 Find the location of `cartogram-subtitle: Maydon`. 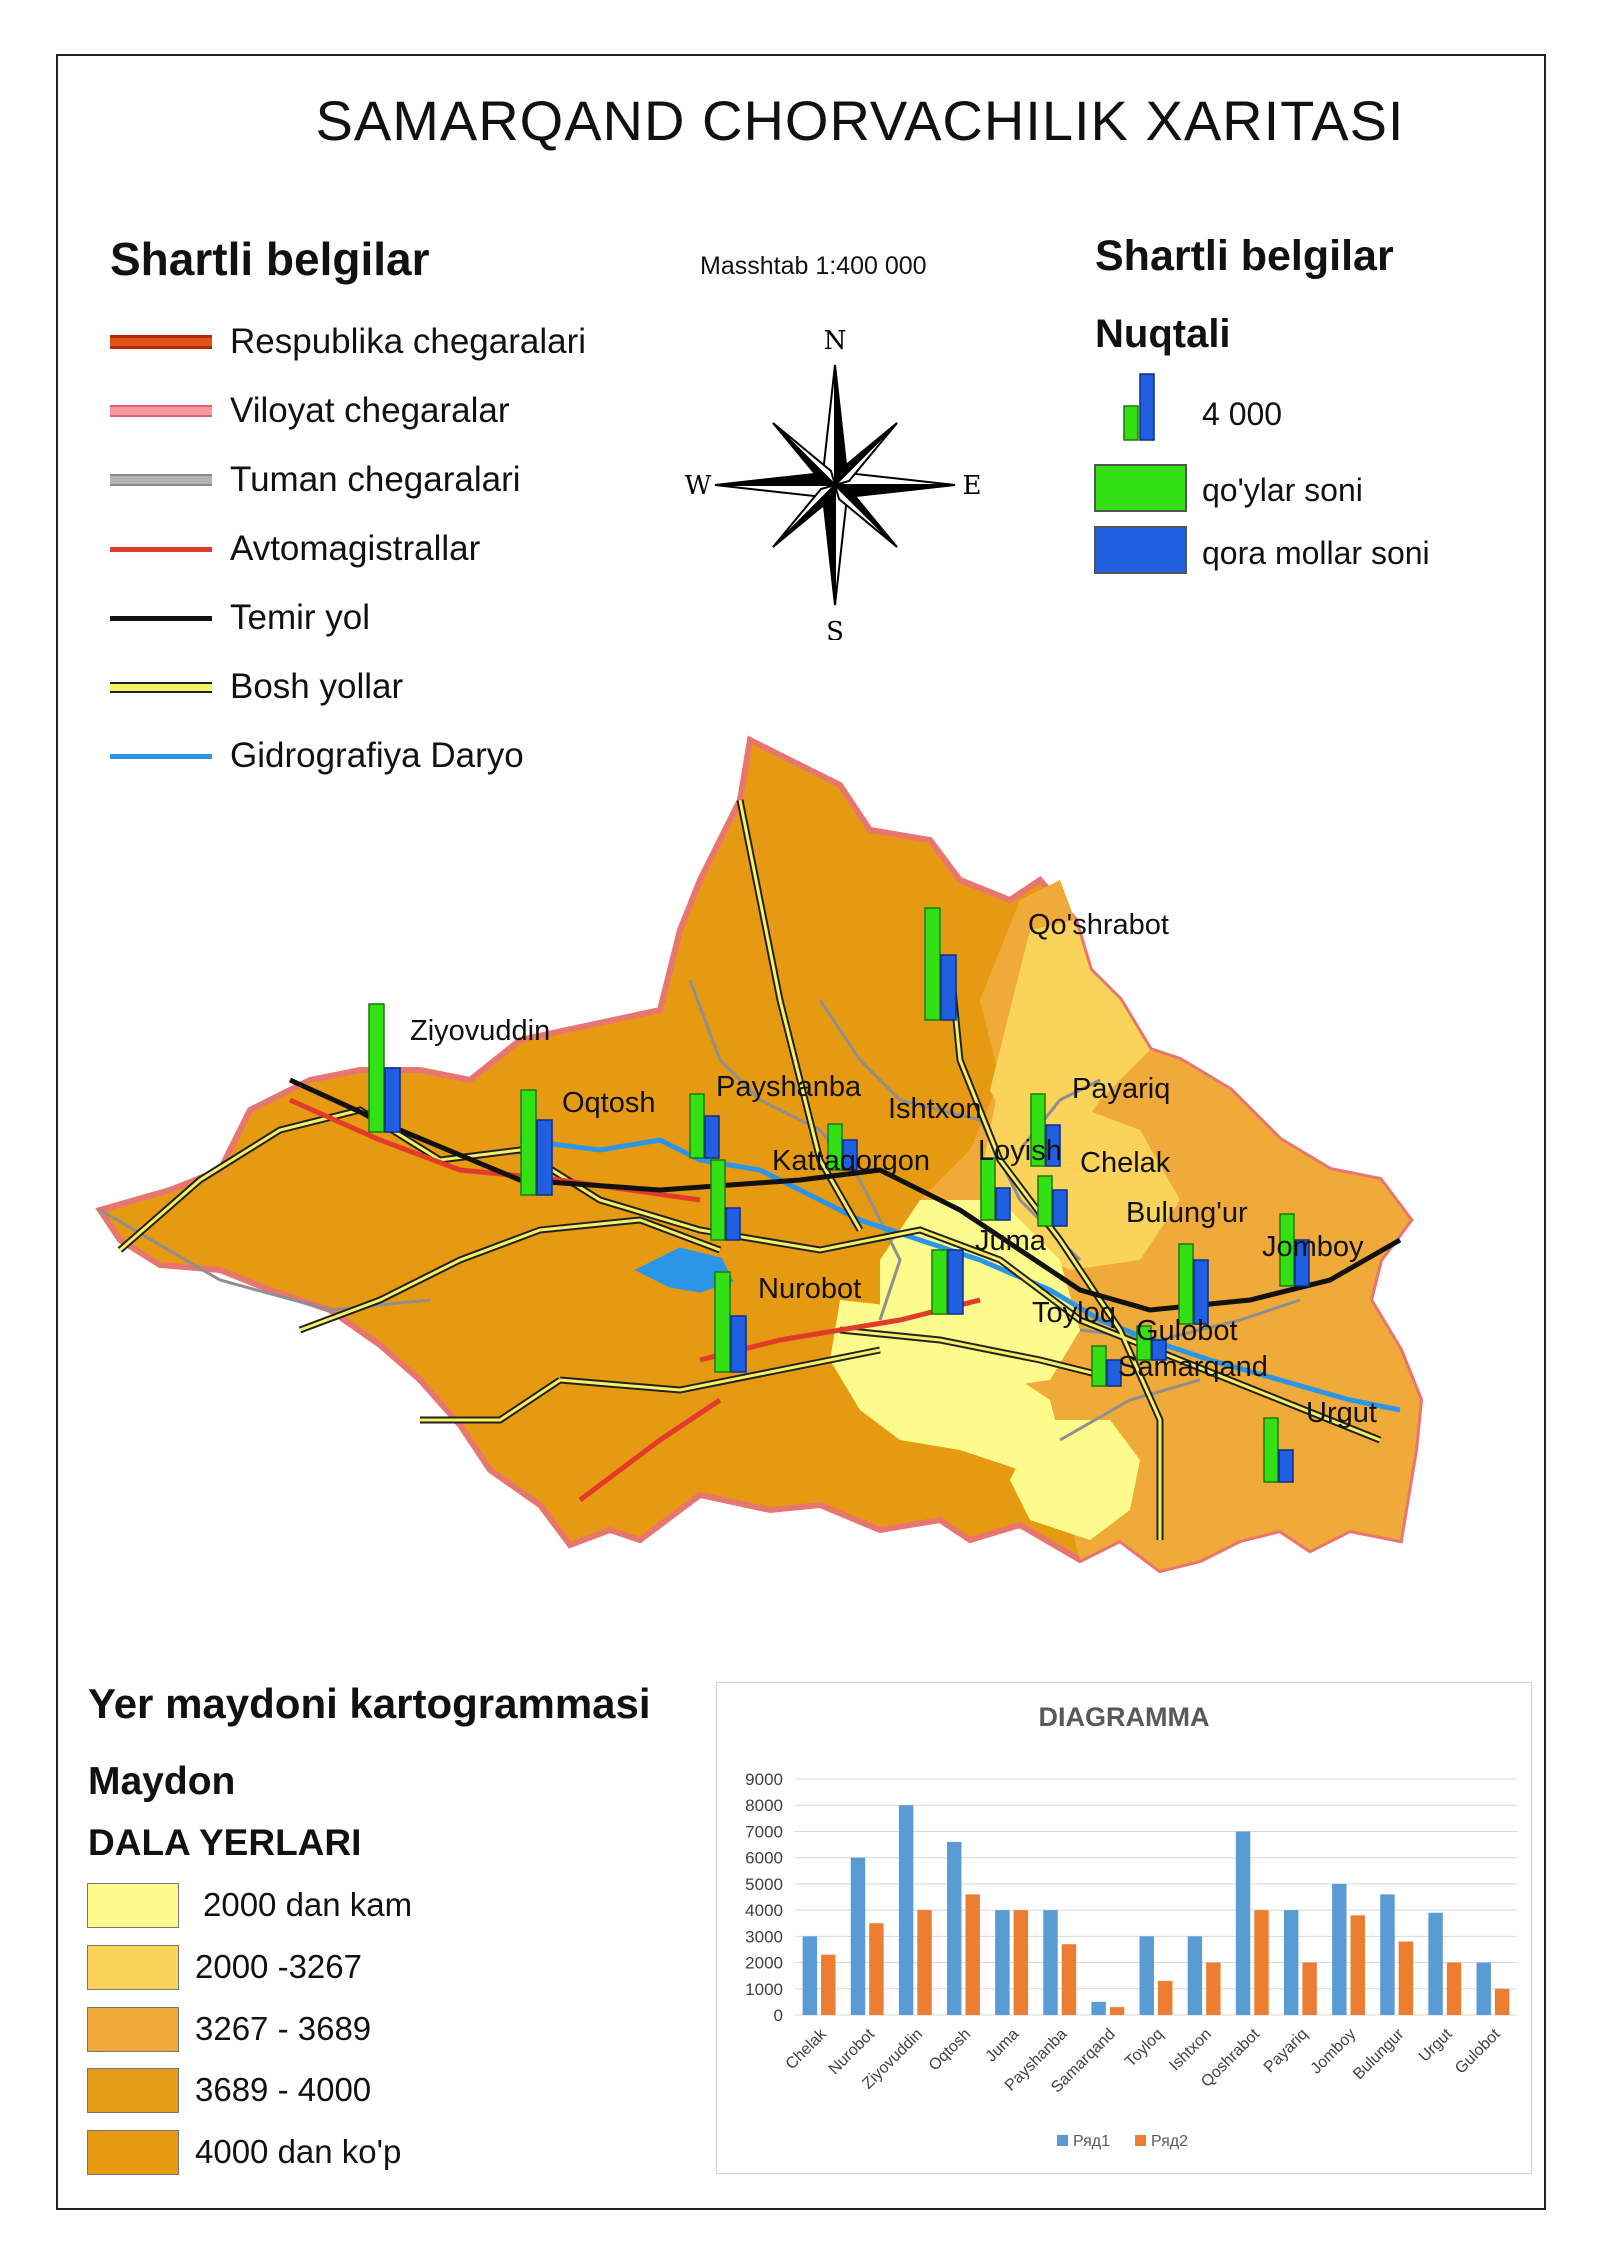

cartogram-subtitle: Maydon is located at coordinates (162, 1781).